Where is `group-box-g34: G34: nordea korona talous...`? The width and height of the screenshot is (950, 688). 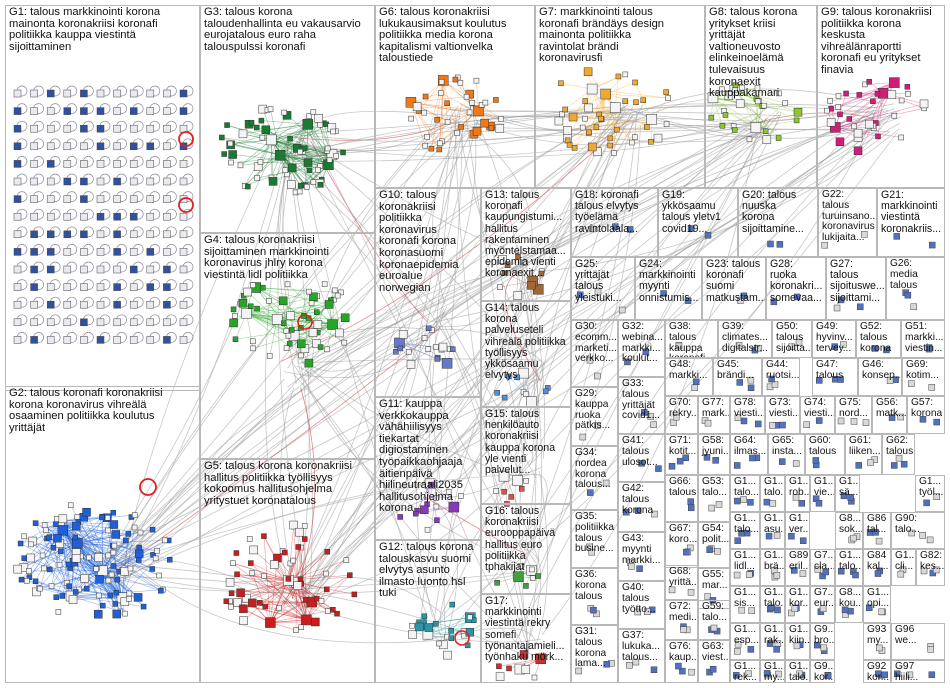
group-box-g34: G34: nordea korona talous... is located at coordinates (594, 478).